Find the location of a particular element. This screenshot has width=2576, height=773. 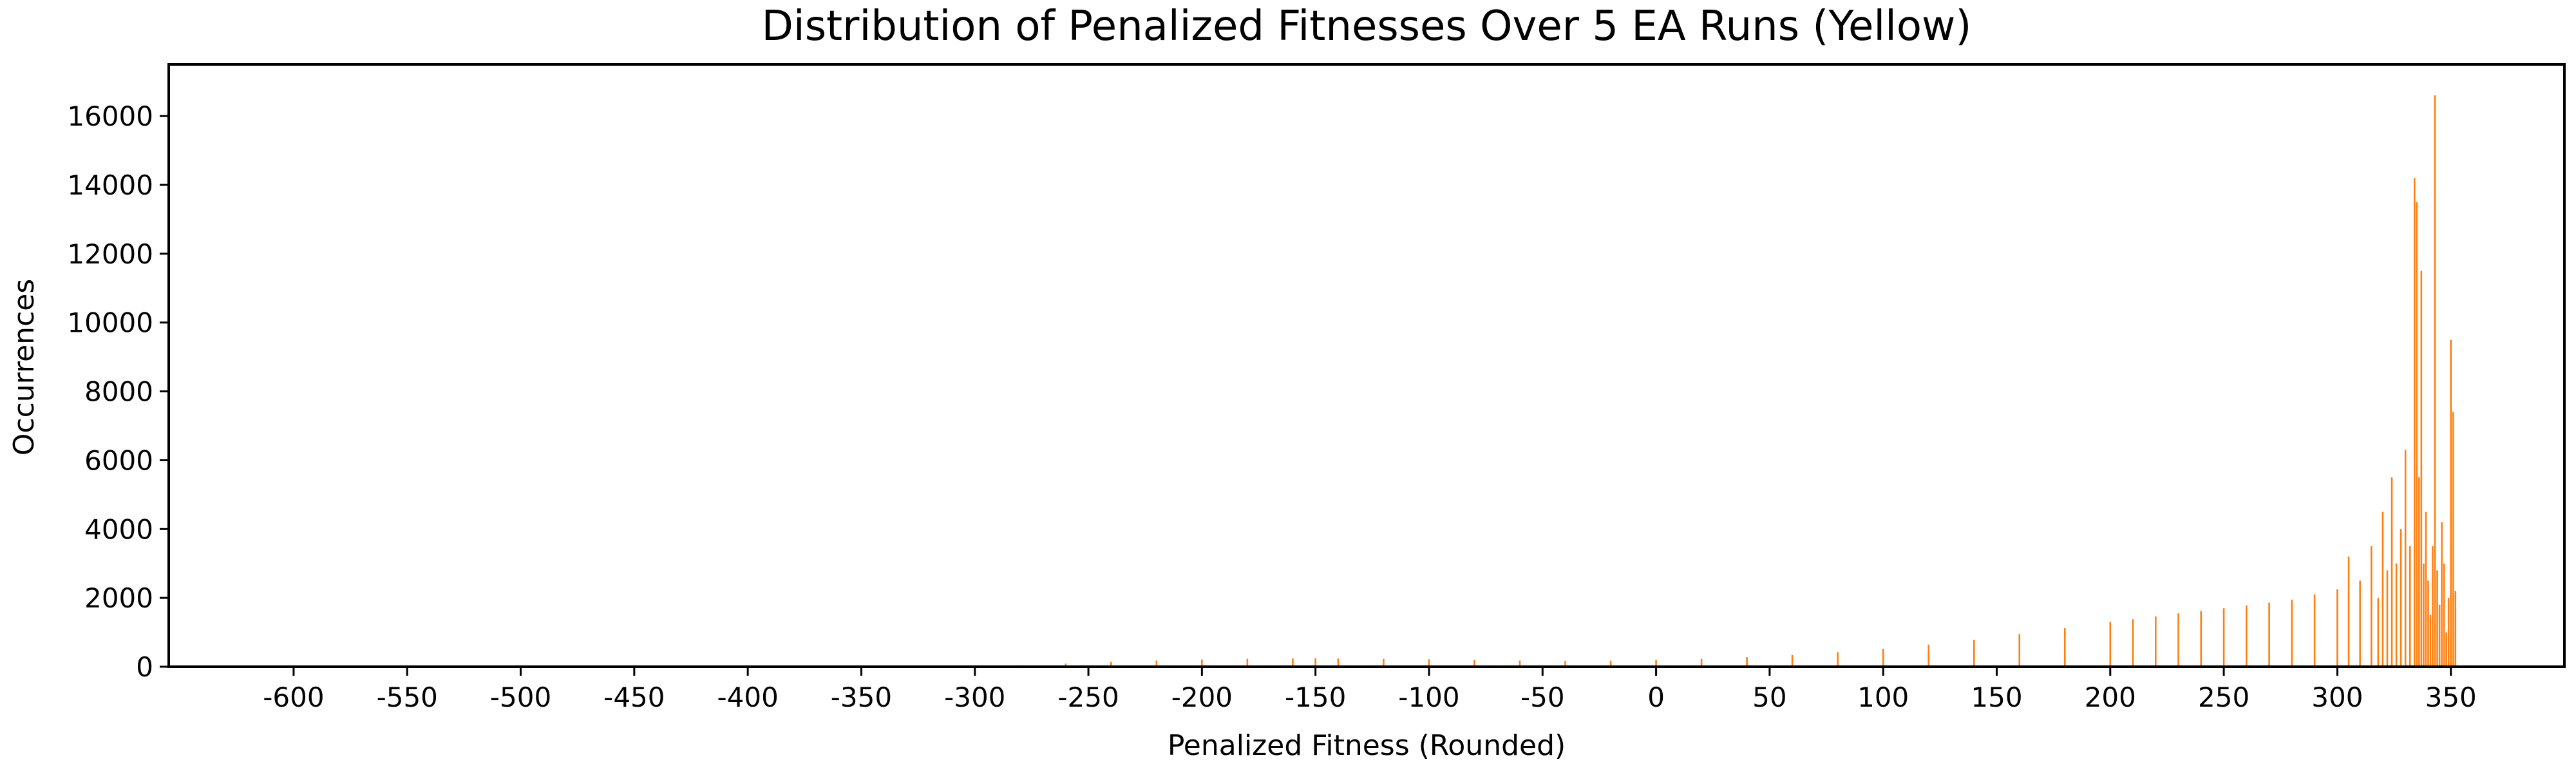

x-tick-label: -400 is located at coordinates (748, 697).